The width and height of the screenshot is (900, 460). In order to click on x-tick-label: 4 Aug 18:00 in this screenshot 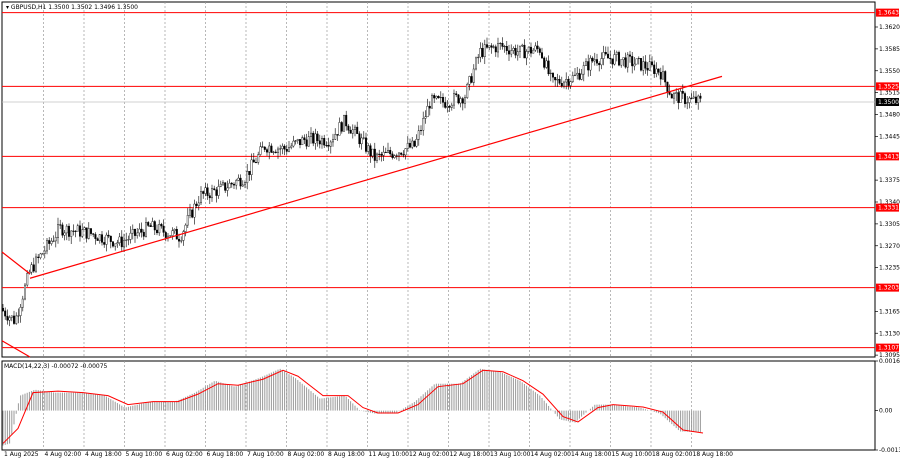, I will do `click(103, 454)`.